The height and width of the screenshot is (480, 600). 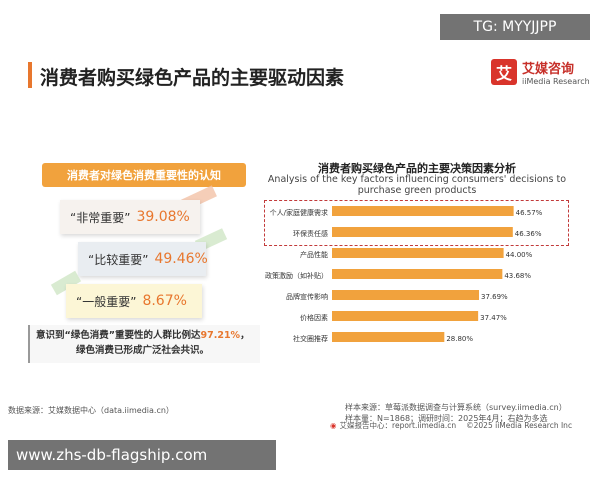 What do you see at coordinates (446, 418) in the screenshot?
I see `sample-size: 样本量：N=1868；调研时间：2025年4月；右趋为多选` at bounding box center [446, 418].